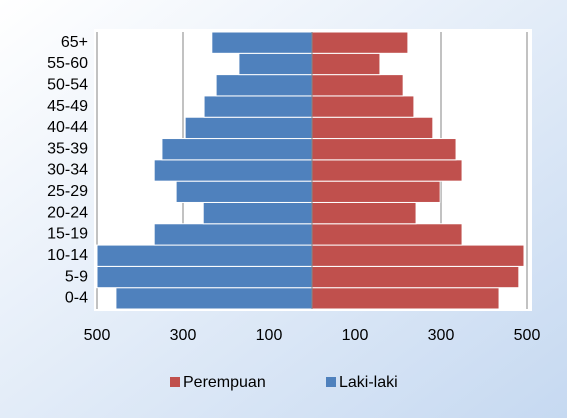 The height and width of the screenshot is (418, 567). What do you see at coordinates (368, 382) in the screenshot?
I see `legend-label: Laki-laki` at bounding box center [368, 382].